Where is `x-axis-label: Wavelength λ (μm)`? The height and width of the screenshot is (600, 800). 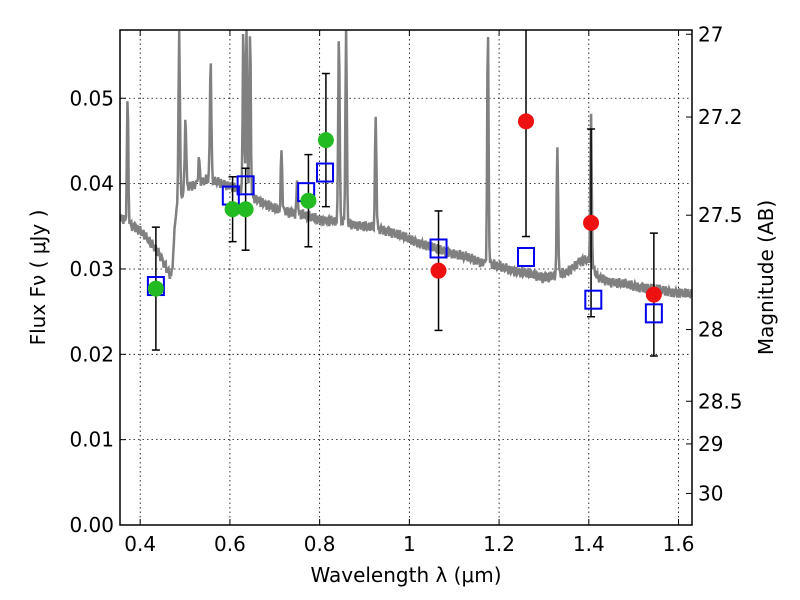 x-axis-label: Wavelength λ (μm) is located at coordinates (405, 575).